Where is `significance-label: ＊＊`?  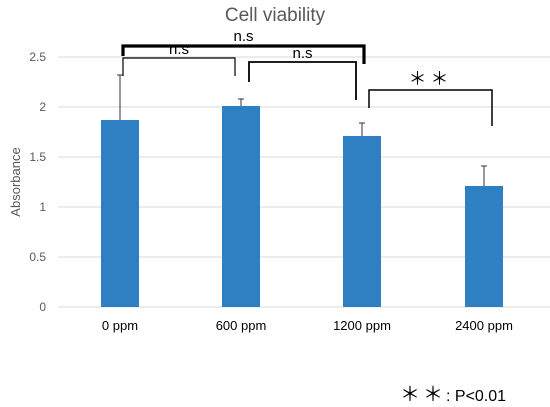 significance-label: ＊＊ is located at coordinates (431, 79).